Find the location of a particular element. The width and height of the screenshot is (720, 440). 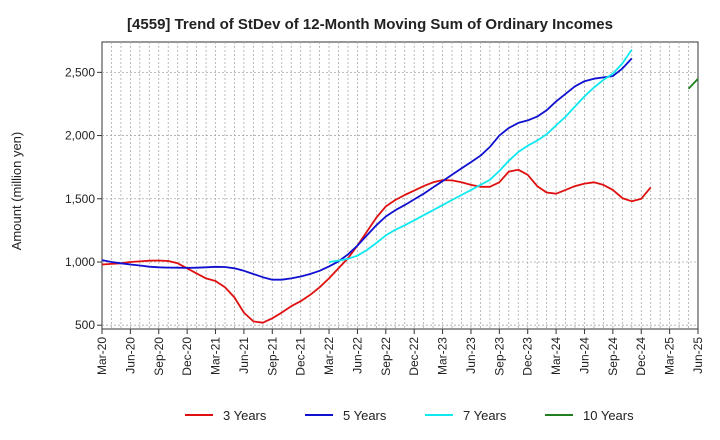

y-axis-ticks: 500 1,000 1,500 2,000 2,500 is located at coordinates (83, 198).